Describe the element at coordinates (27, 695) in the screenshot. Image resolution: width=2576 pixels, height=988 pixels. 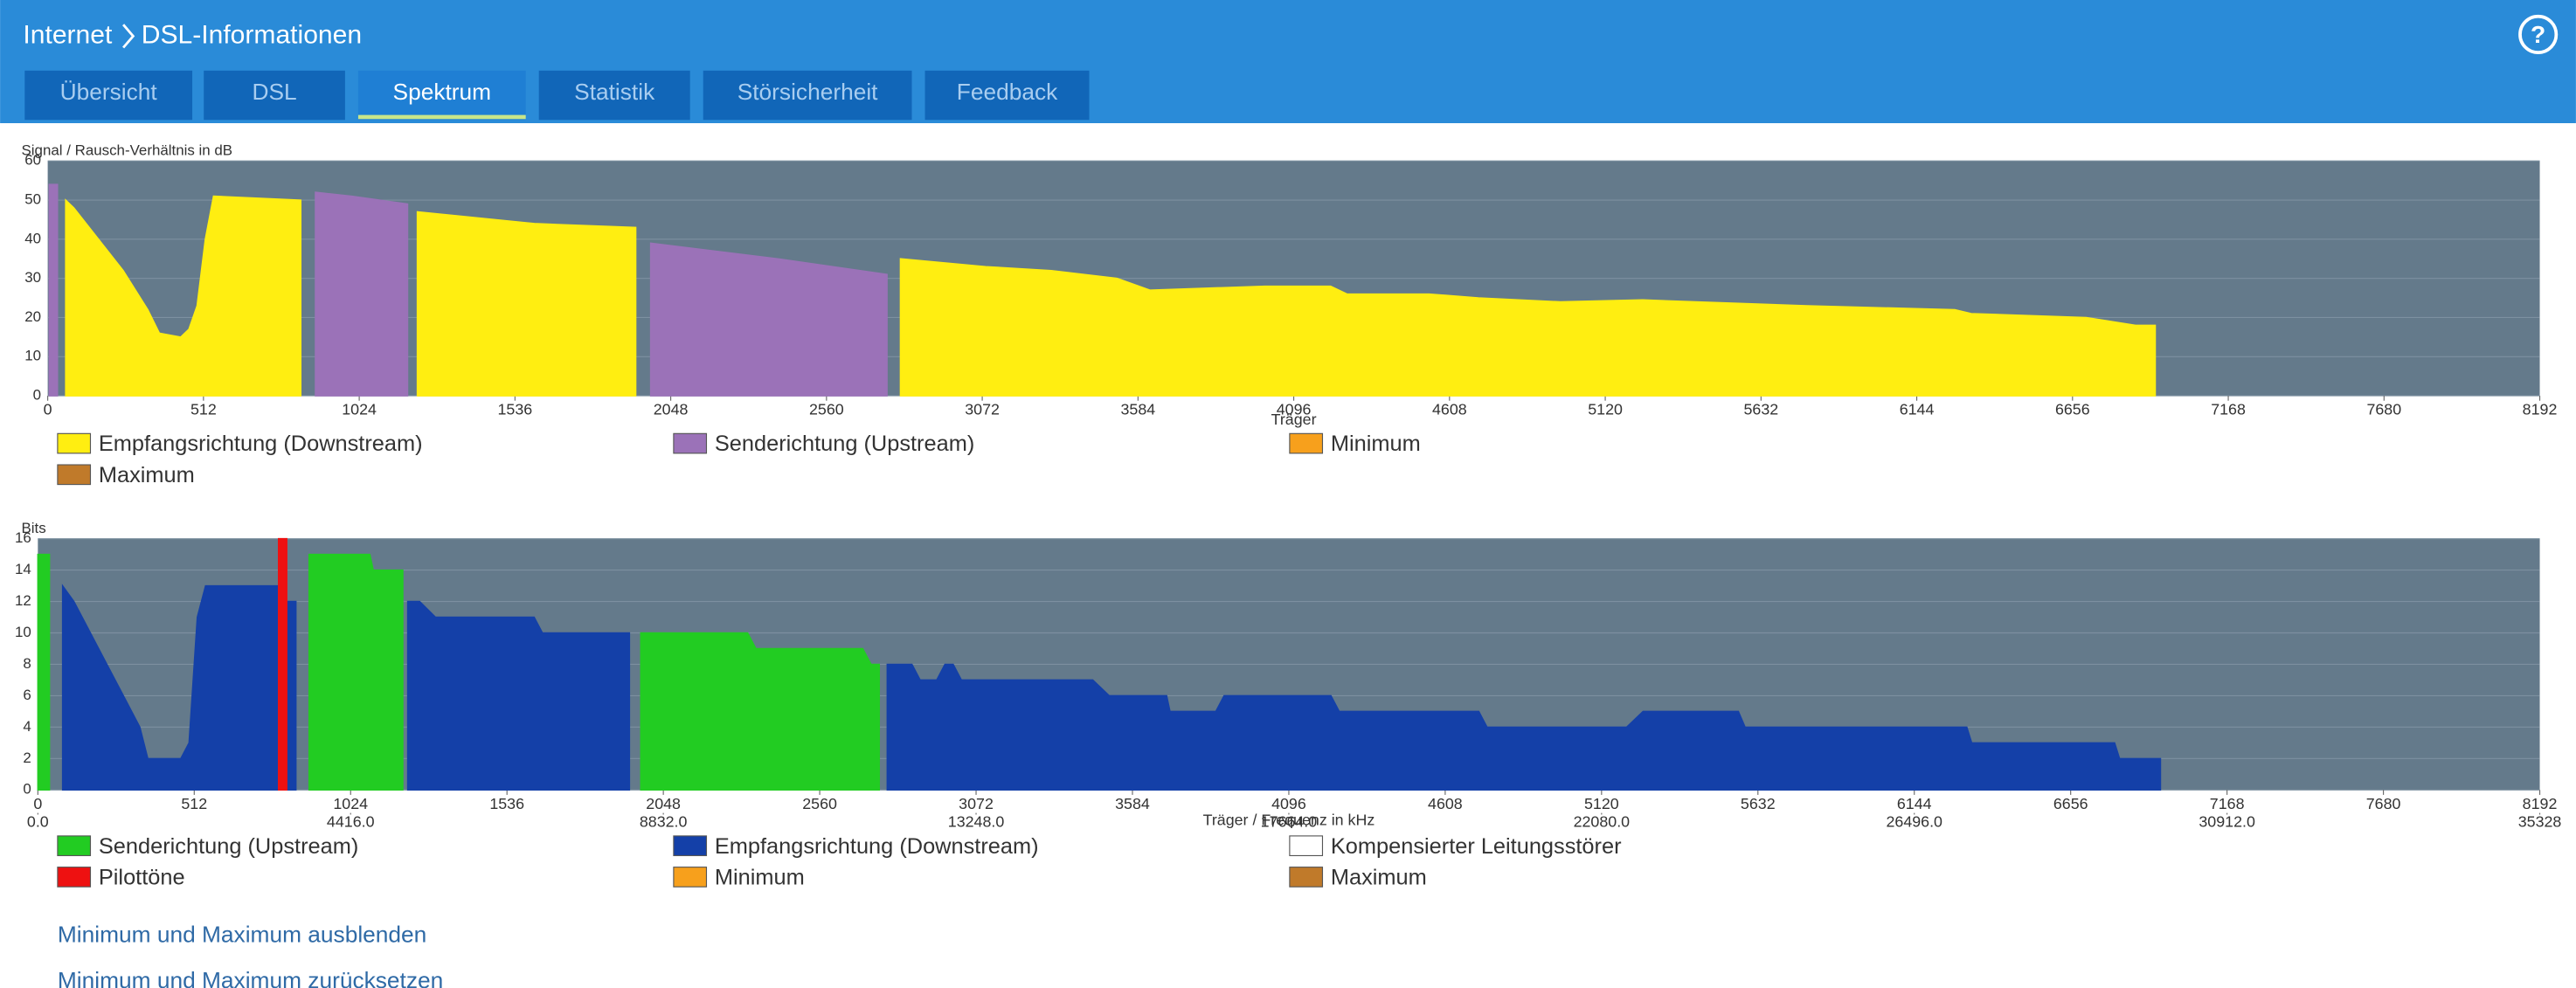
I see `y-tick-label: 6` at that location.